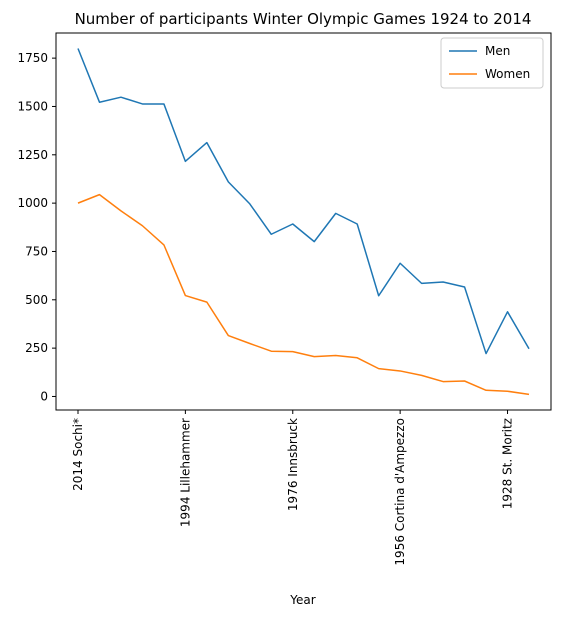 This screenshot has width=565, height=621. I want to click on y-tick-label: 1000, so click(32, 203).